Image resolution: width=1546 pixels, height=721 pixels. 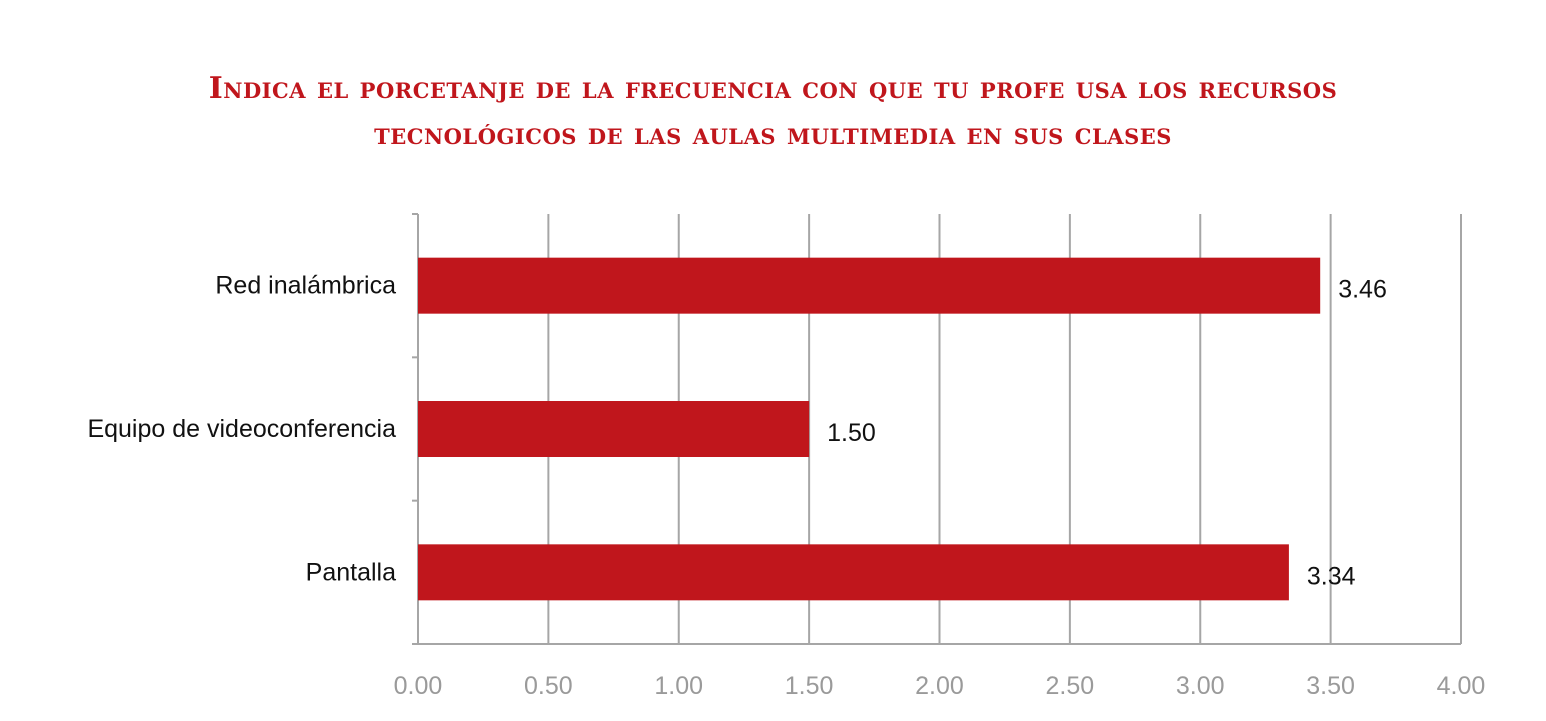 I want to click on data-label: 3.34, so click(x=1331, y=576).